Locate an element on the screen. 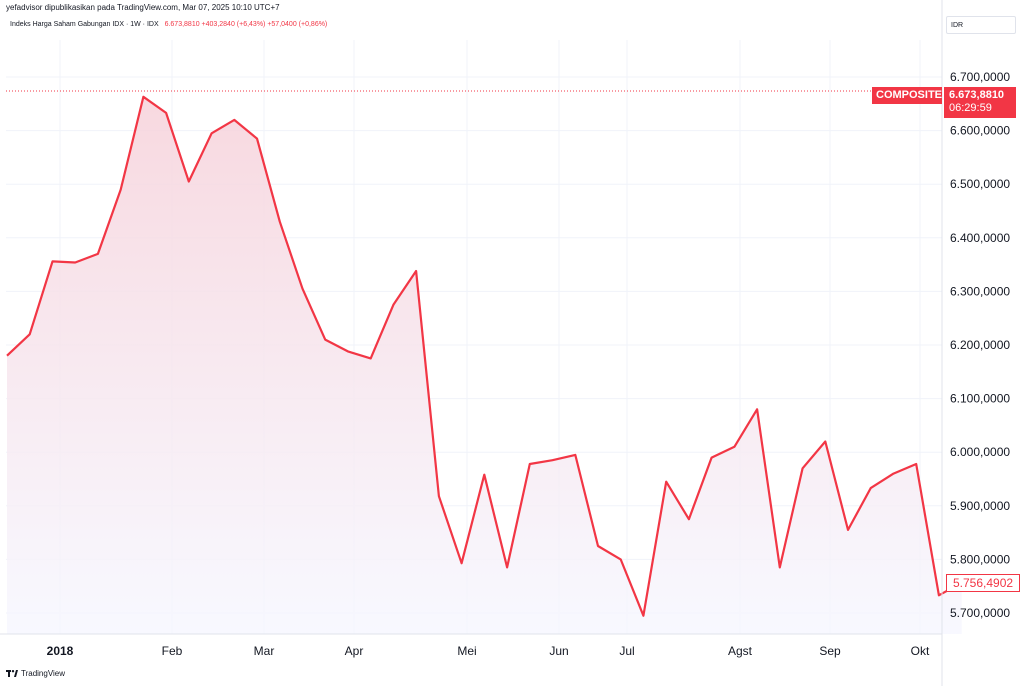 The height and width of the screenshot is (686, 1024). tradingview-logo-icon is located at coordinates (12, 673).